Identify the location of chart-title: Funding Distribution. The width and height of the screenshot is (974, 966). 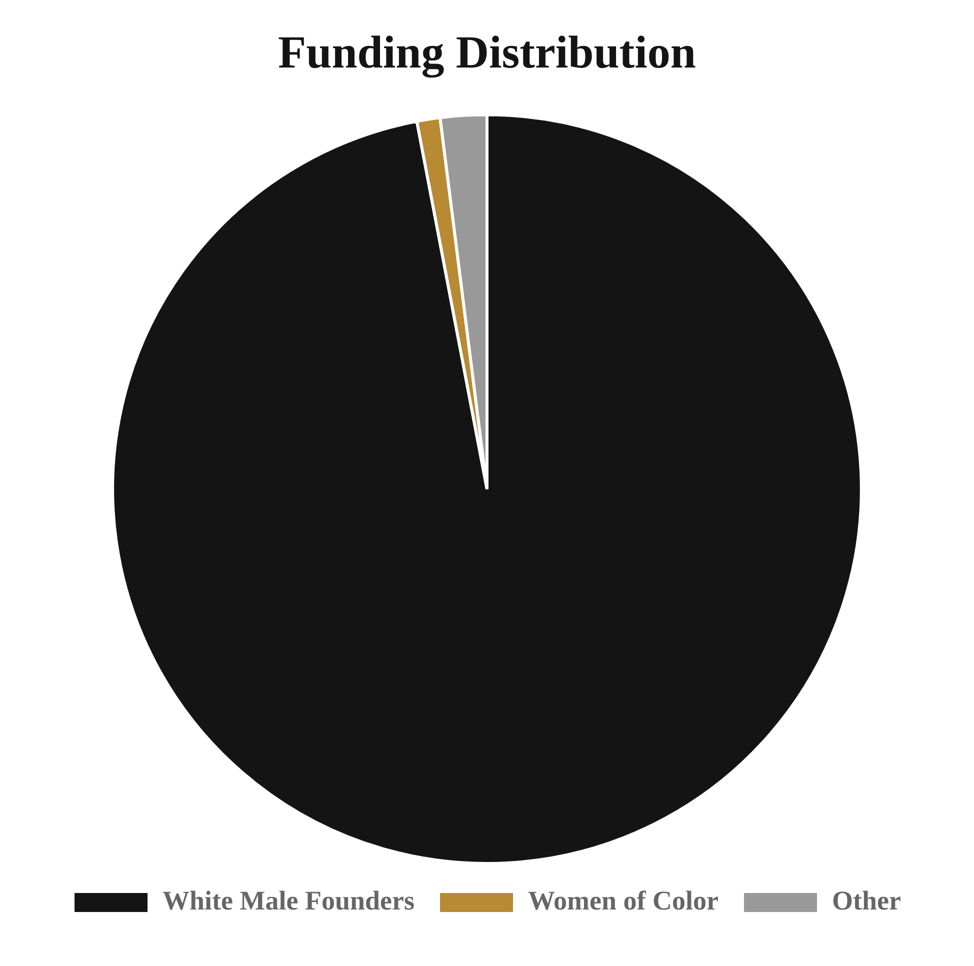
(487, 52).